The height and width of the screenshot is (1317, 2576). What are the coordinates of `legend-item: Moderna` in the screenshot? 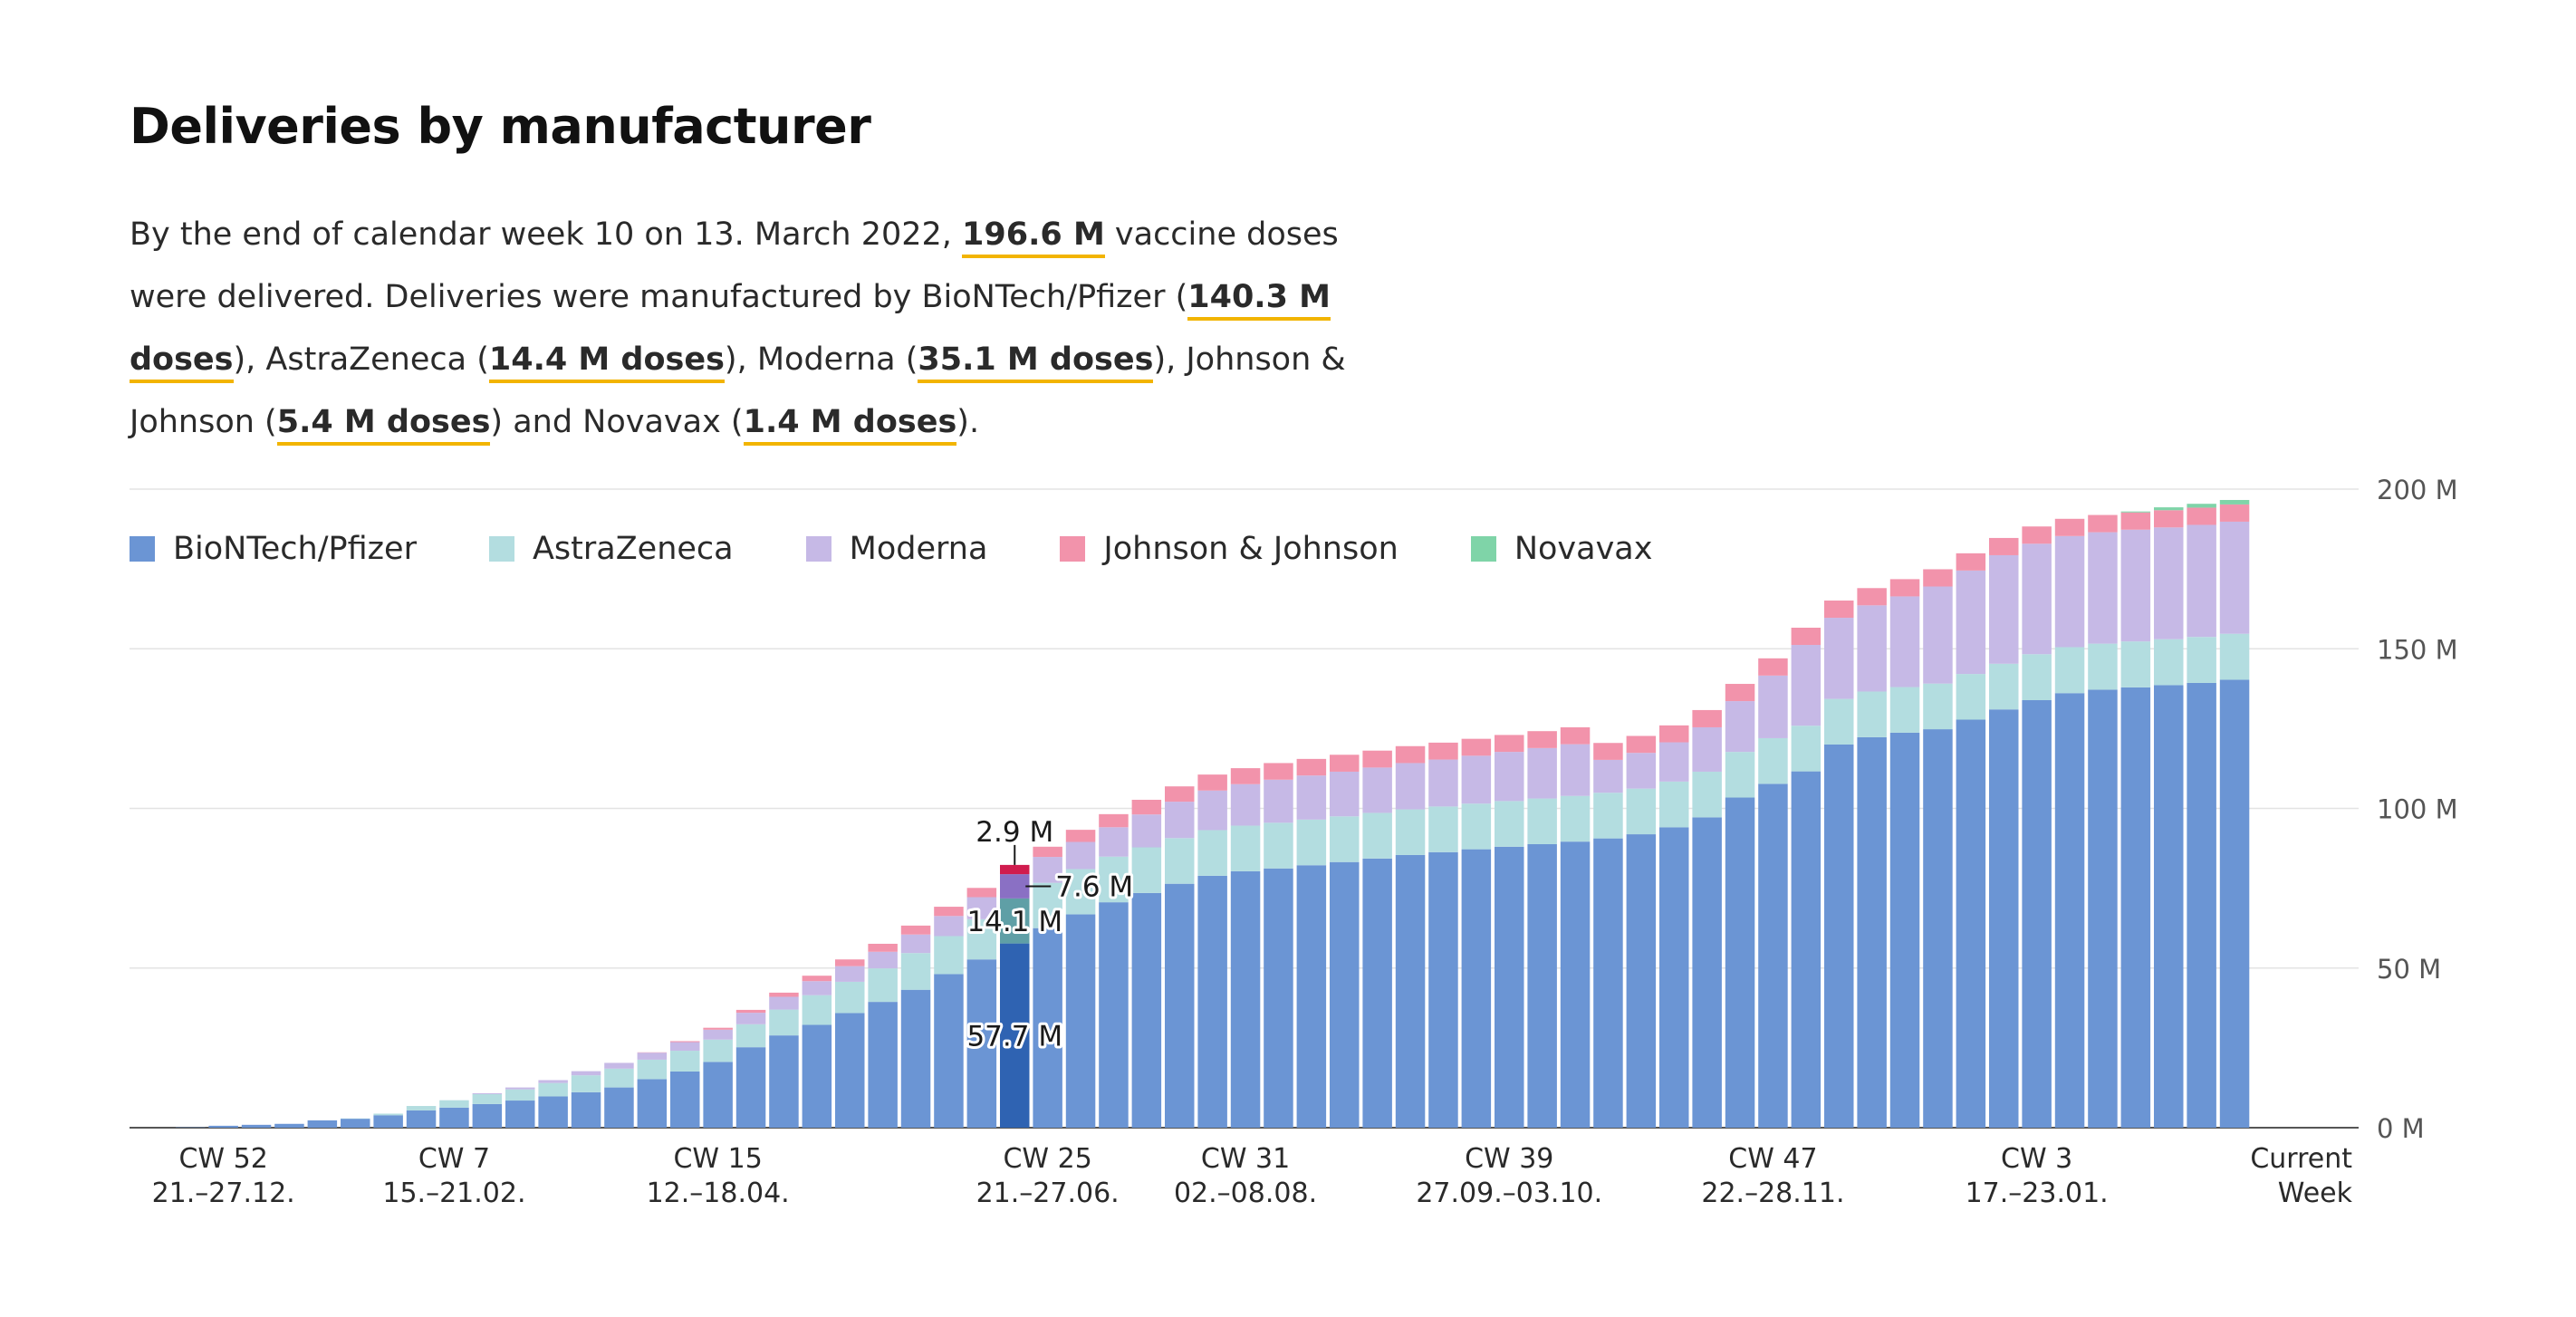 It's located at (896, 549).